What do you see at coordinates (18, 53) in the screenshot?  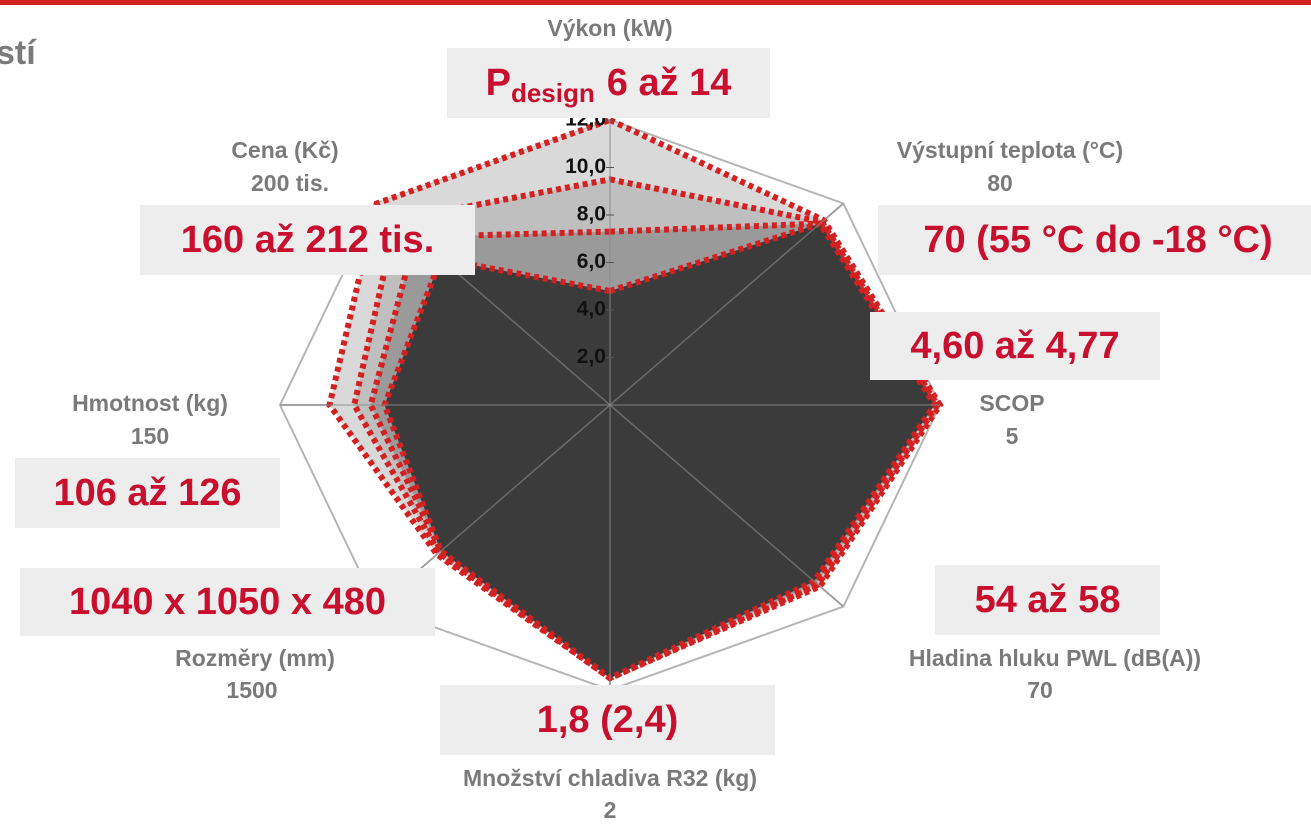 I see `slide-title: stí` at bounding box center [18, 53].